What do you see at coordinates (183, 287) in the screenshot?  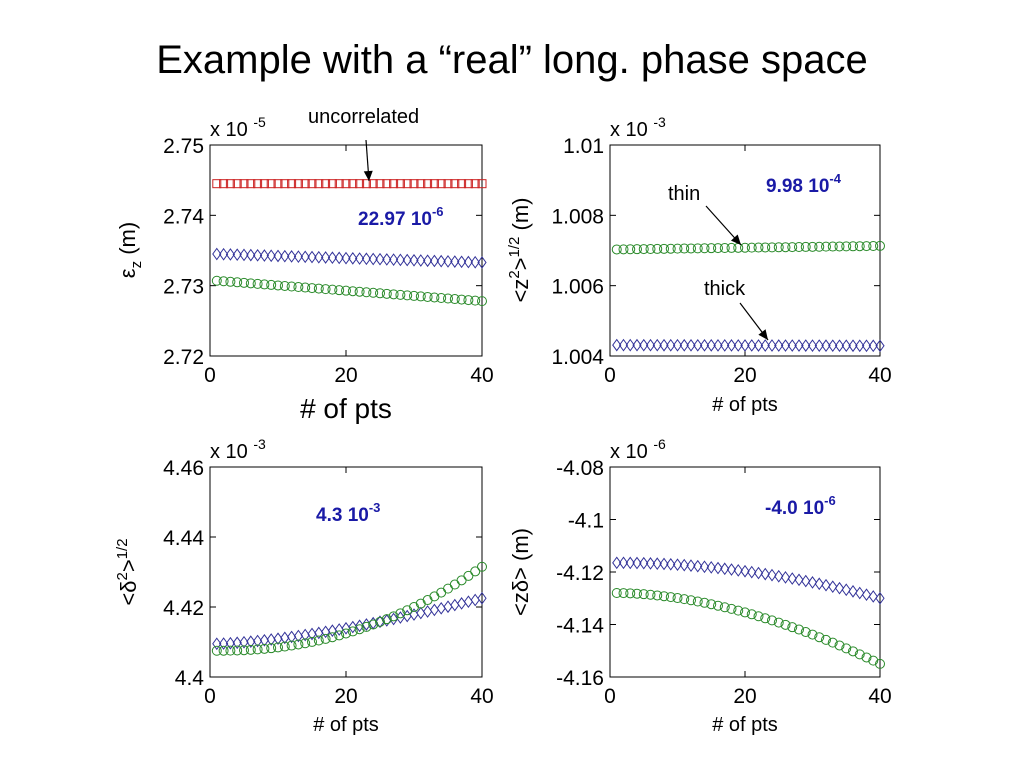 I see `y-tick-label: 2.73` at bounding box center [183, 287].